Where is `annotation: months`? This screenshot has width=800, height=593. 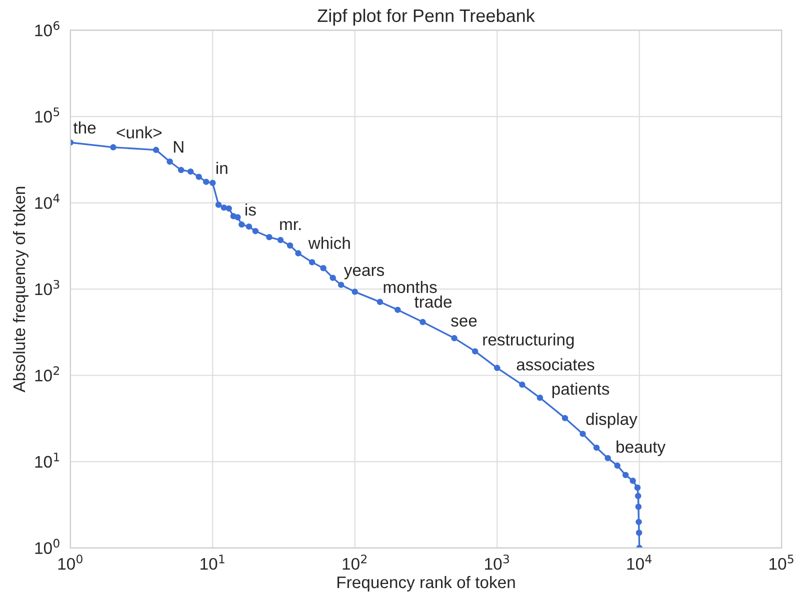
annotation: months is located at coordinates (410, 287).